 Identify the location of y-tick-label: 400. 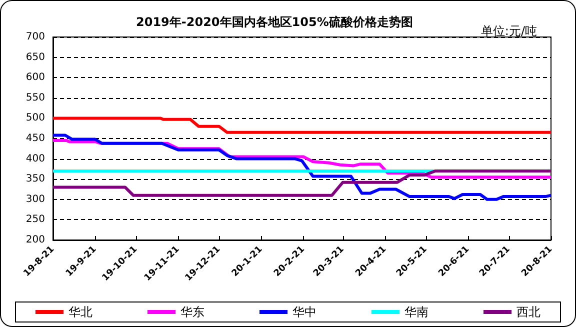
(35, 158).